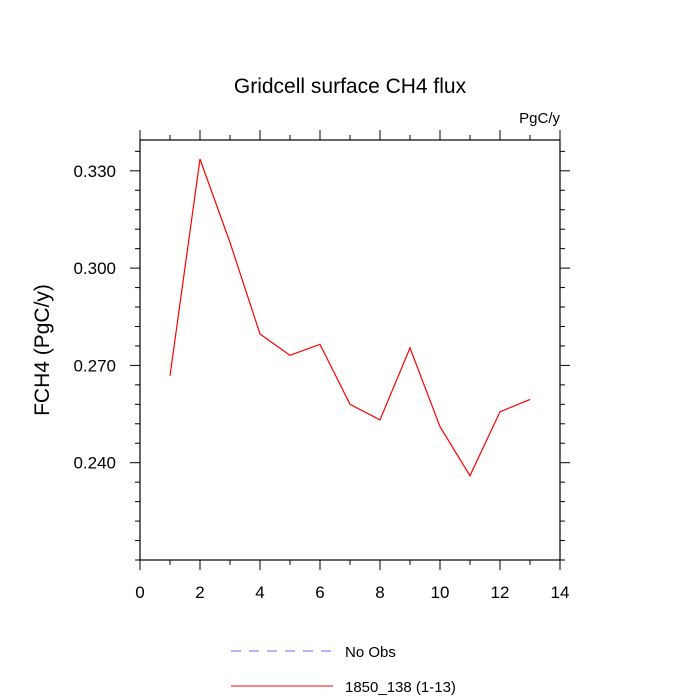 The height and width of the screenshot is (700, 700). What do you see at coordinates (199, 592) in the screenshot?
I see `x-tick-label: 2` at bounding box center [199, 592].